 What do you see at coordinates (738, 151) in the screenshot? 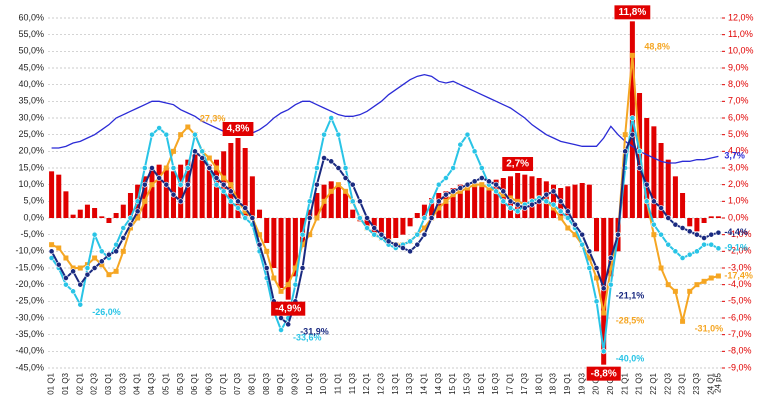
I see `y2-tick-label: 4,0%` at bounding box center [738, 151].